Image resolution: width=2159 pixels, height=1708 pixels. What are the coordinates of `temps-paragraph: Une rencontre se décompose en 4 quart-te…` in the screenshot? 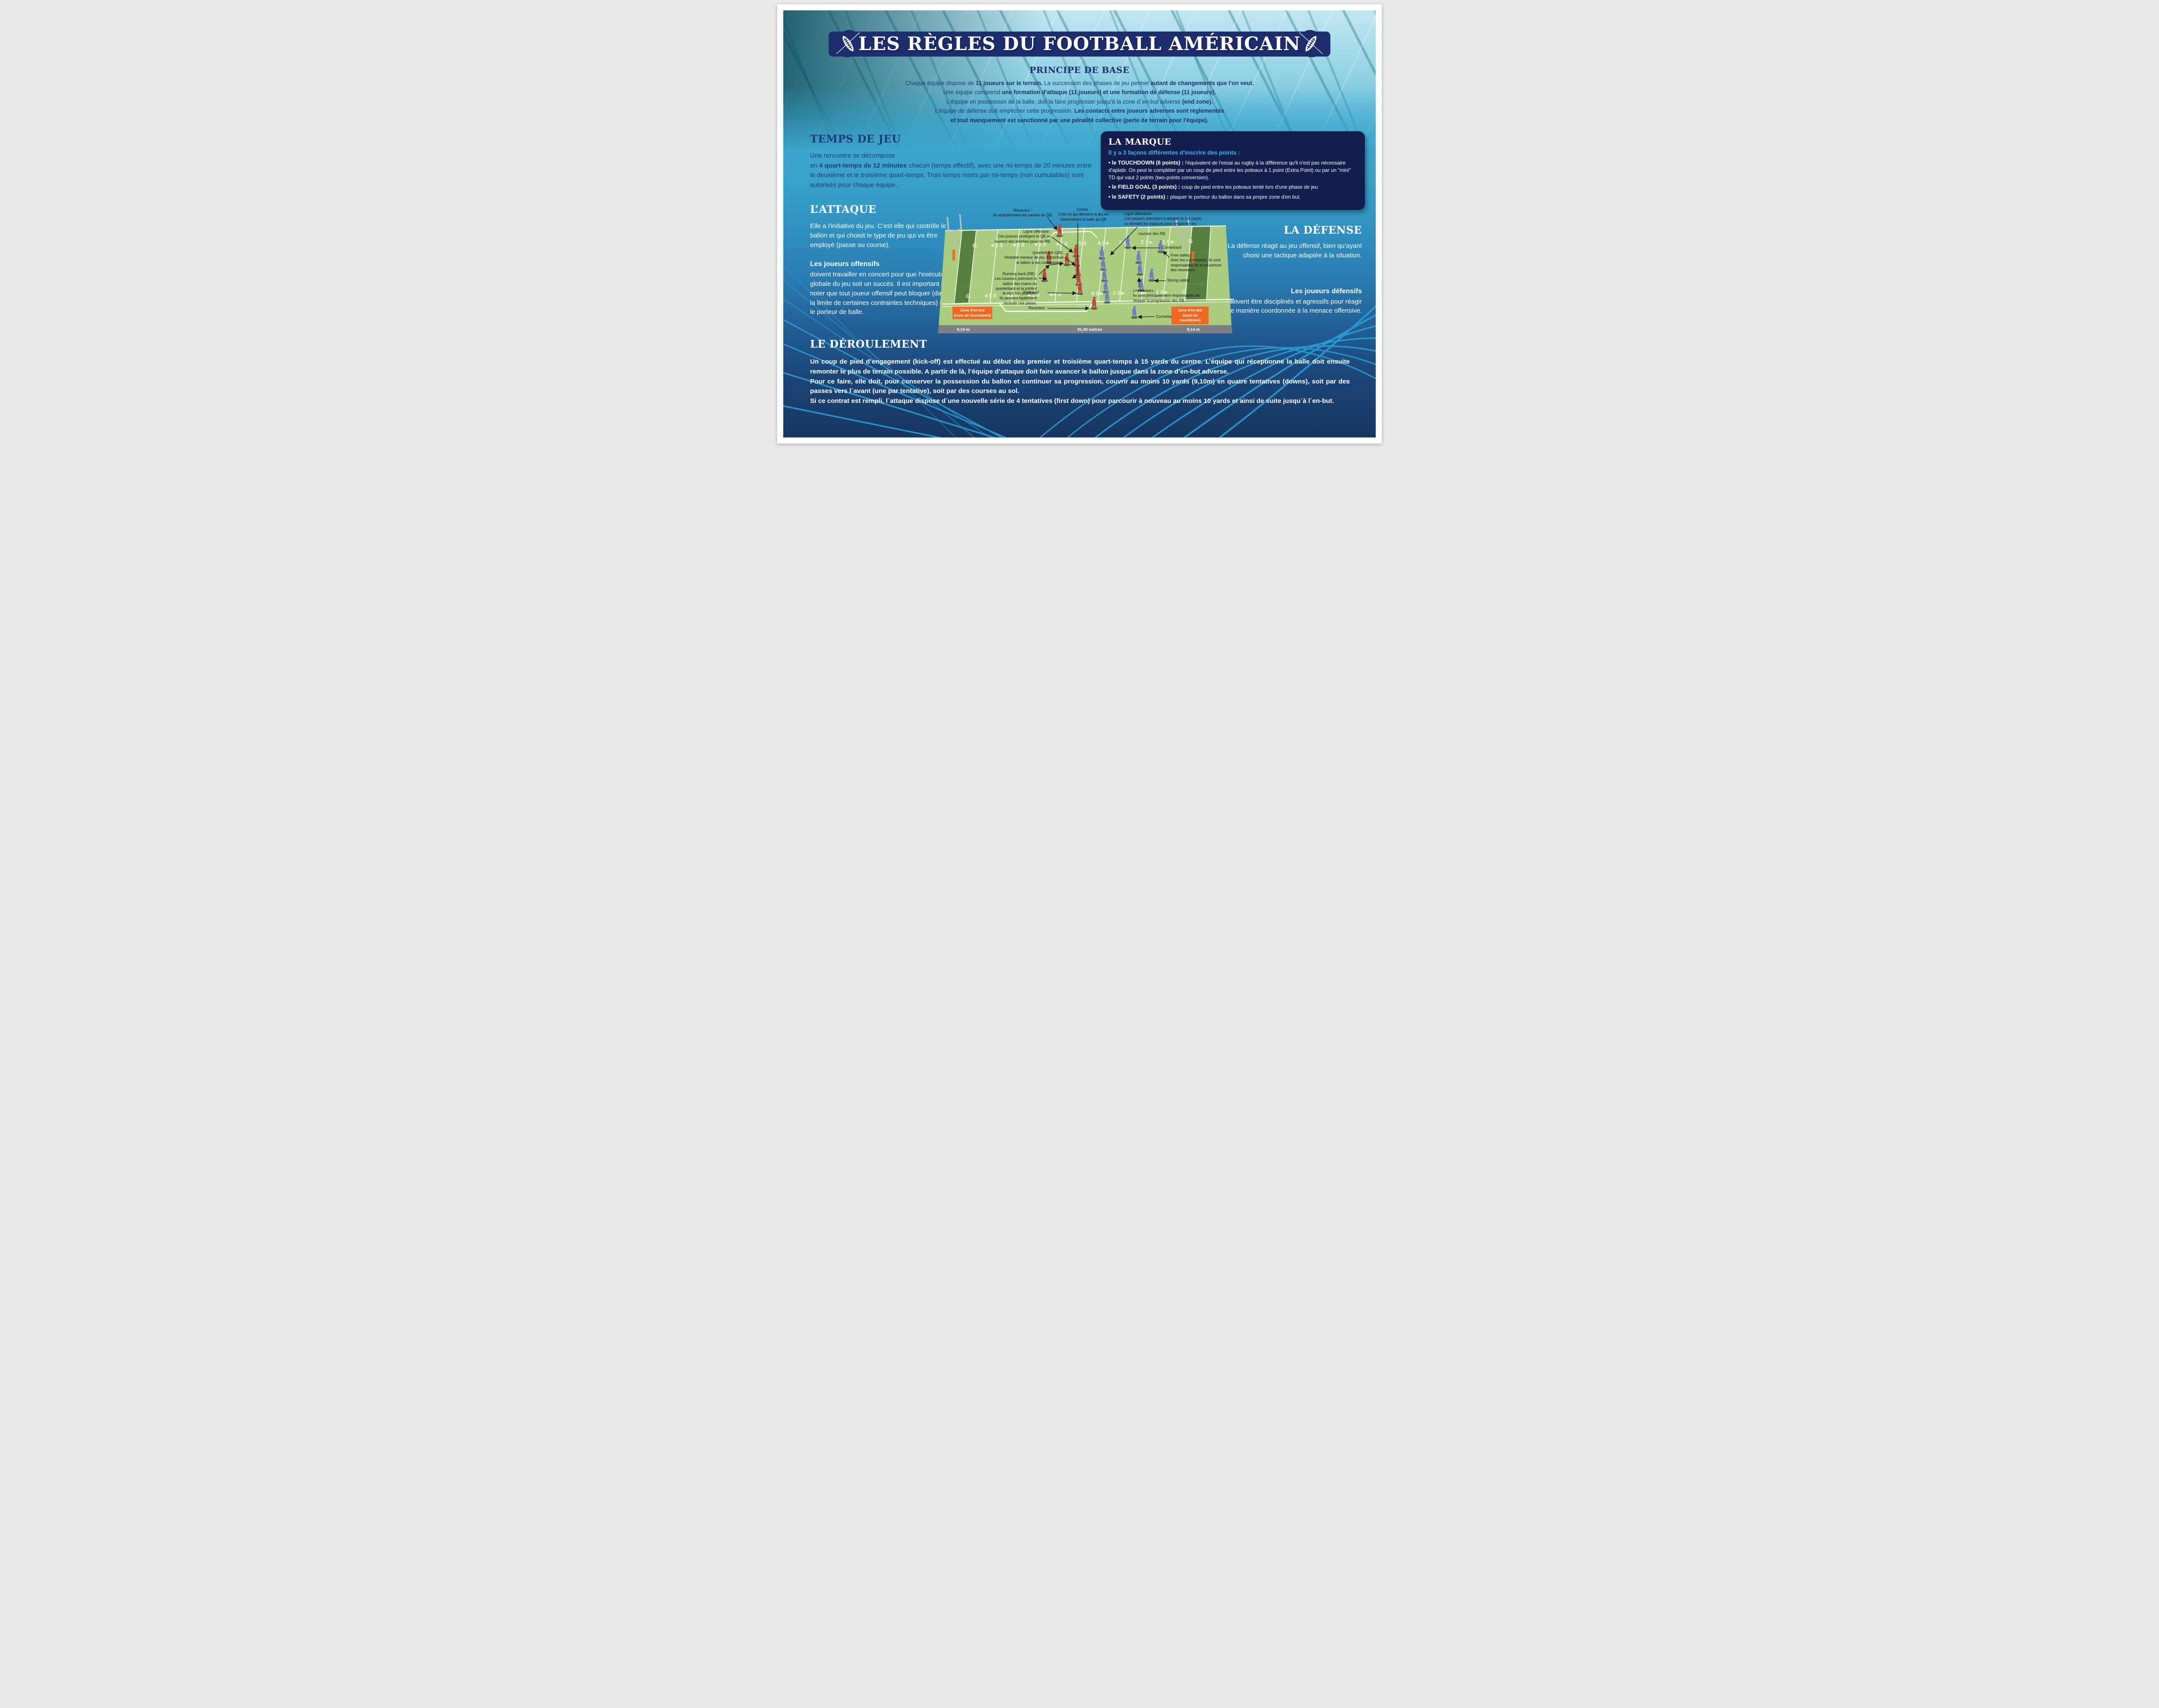 It's located at (951, 170).